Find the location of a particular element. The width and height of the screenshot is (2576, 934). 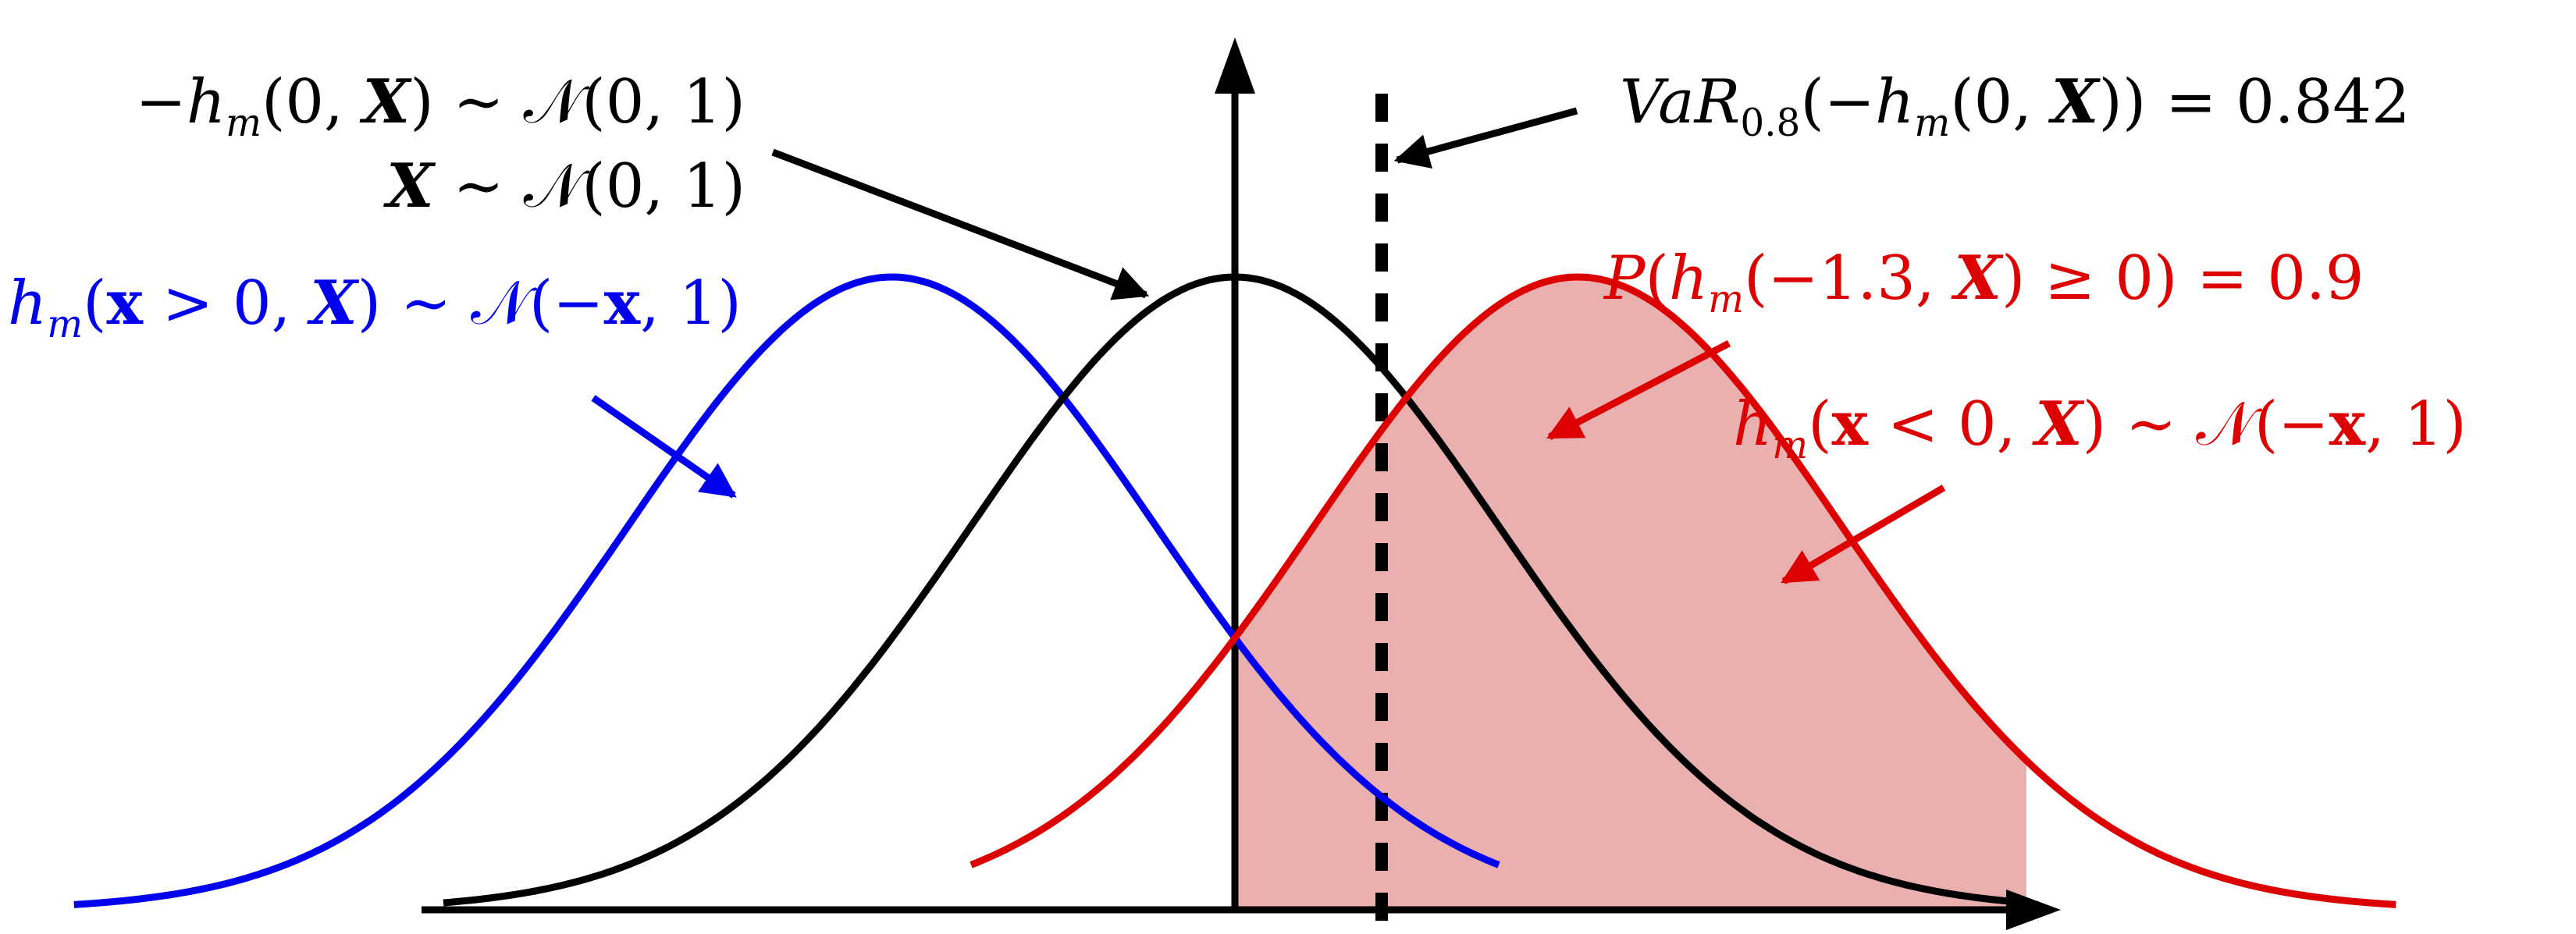

var-symbol: VaR is located at coordinates (1680, 102).